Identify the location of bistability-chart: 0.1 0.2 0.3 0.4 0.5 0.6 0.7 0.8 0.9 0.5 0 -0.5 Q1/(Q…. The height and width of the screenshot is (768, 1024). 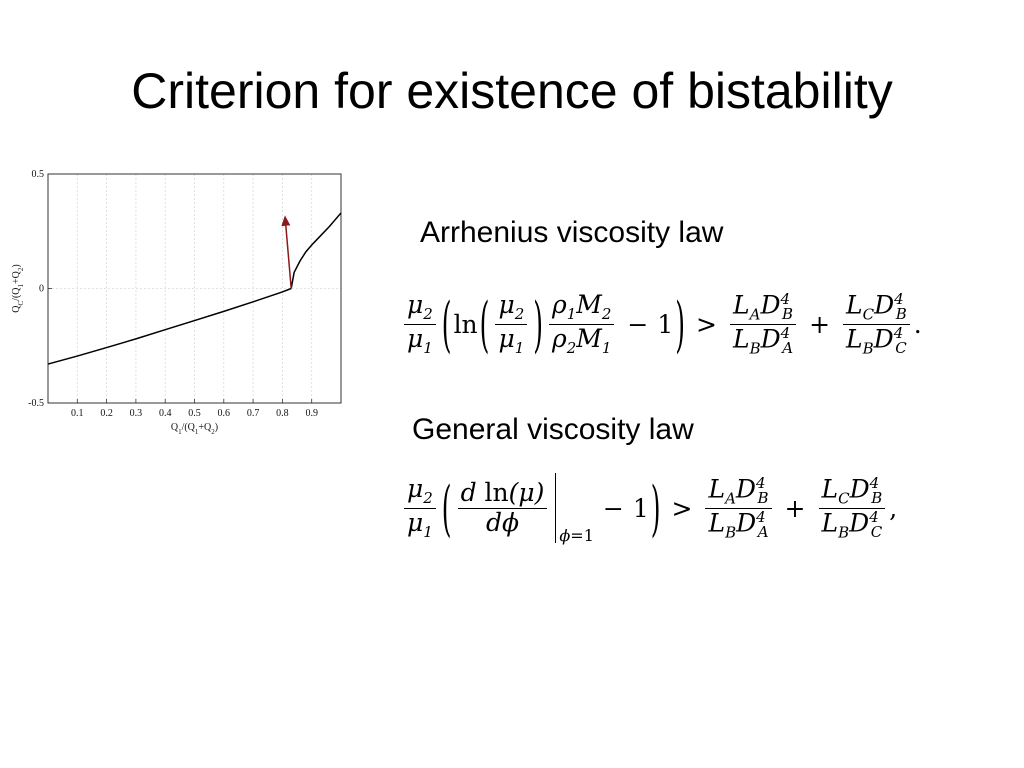
(176, 302).